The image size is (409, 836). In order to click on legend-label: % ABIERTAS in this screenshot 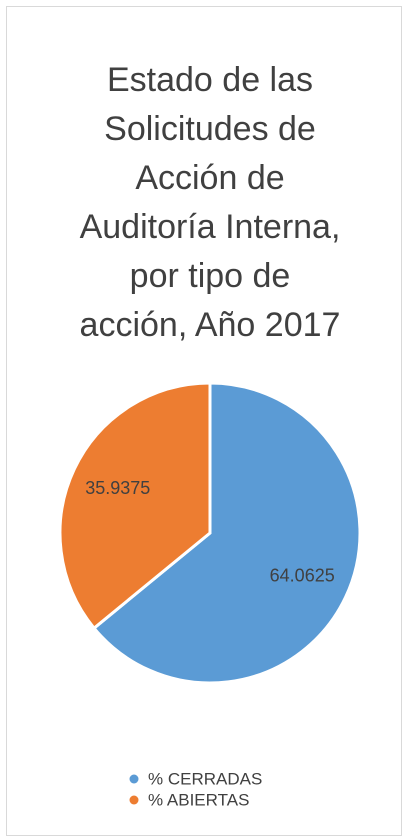, I will do `click(198, 799)`.